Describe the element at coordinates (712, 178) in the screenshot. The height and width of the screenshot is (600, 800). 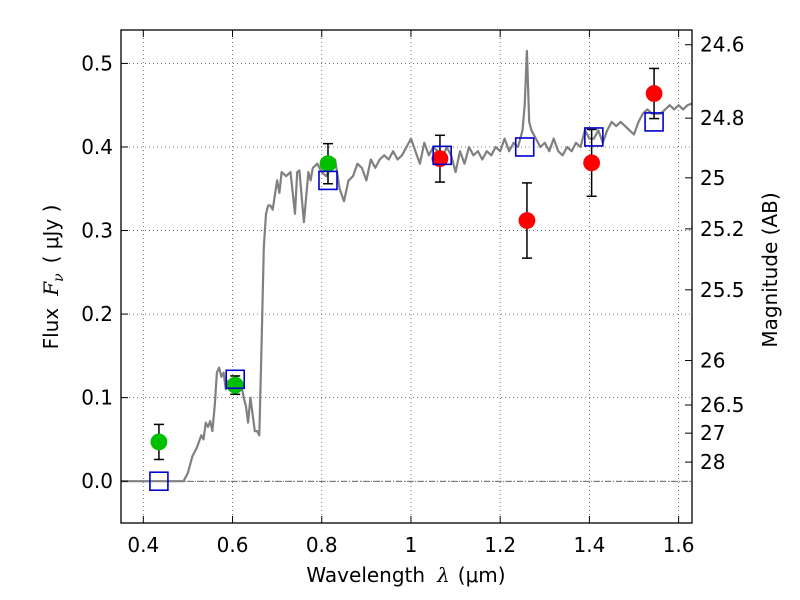
I see `mag-tick-label: 25` at that location.